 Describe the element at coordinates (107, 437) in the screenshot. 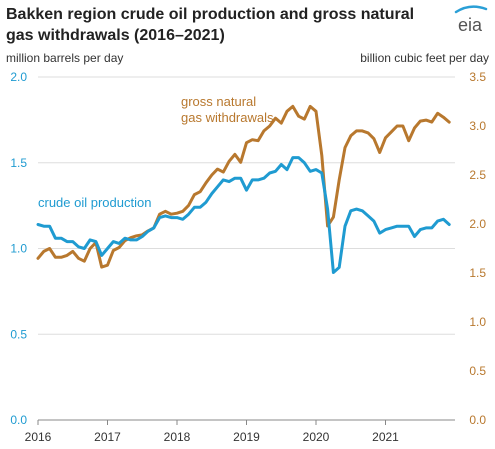

I see `x-tick-label: 2017` at that location.